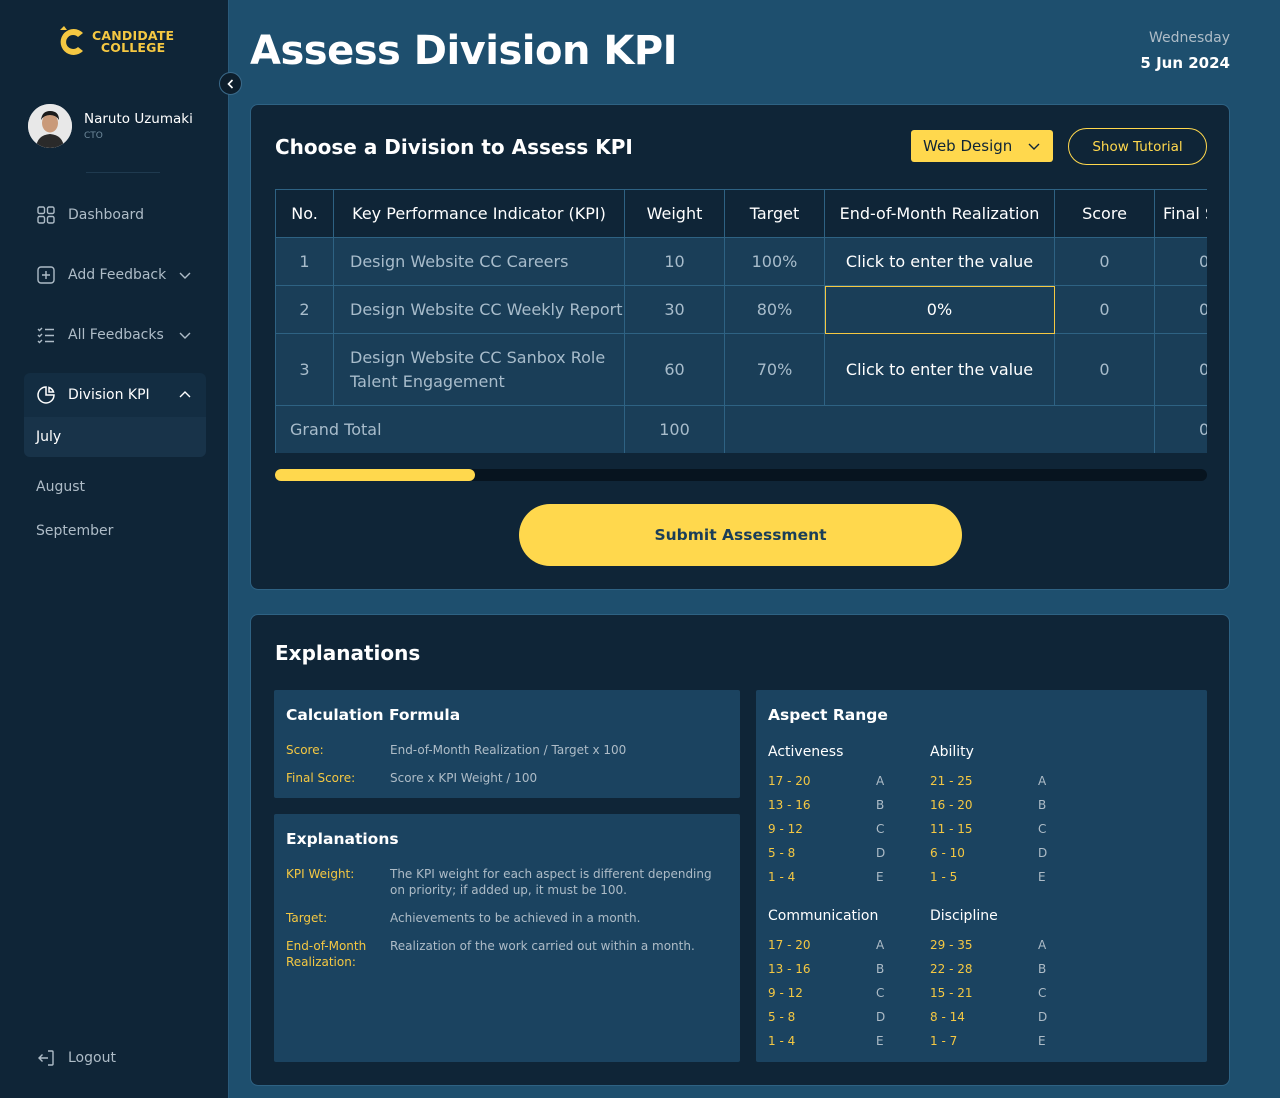 The height and width of the screenshot is (1098, 1280). I want to click on cell-no: 2, so click(304, 309).